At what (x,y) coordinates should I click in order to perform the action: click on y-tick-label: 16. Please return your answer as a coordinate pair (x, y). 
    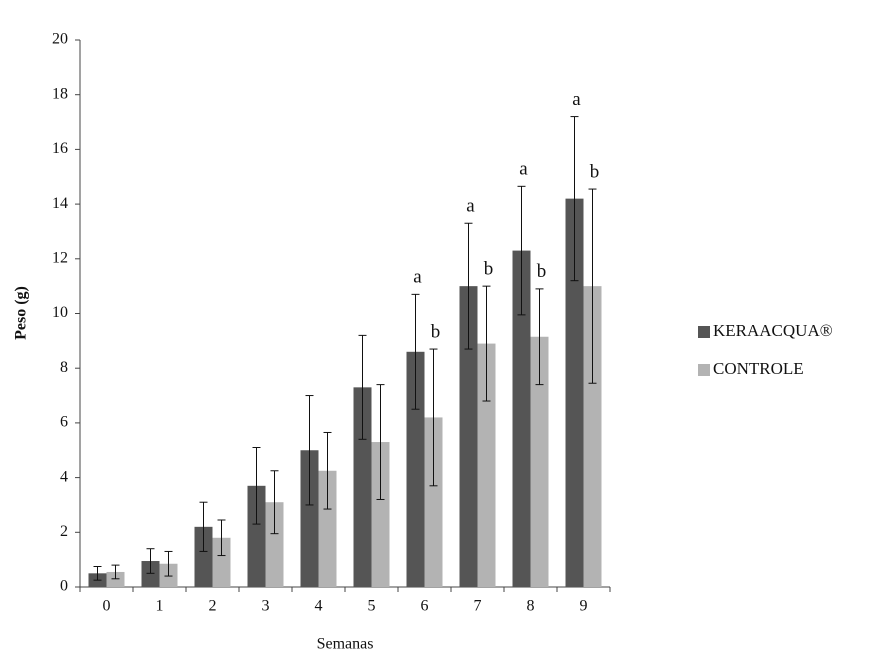
    Looking at the image, I should click on (60, 148).